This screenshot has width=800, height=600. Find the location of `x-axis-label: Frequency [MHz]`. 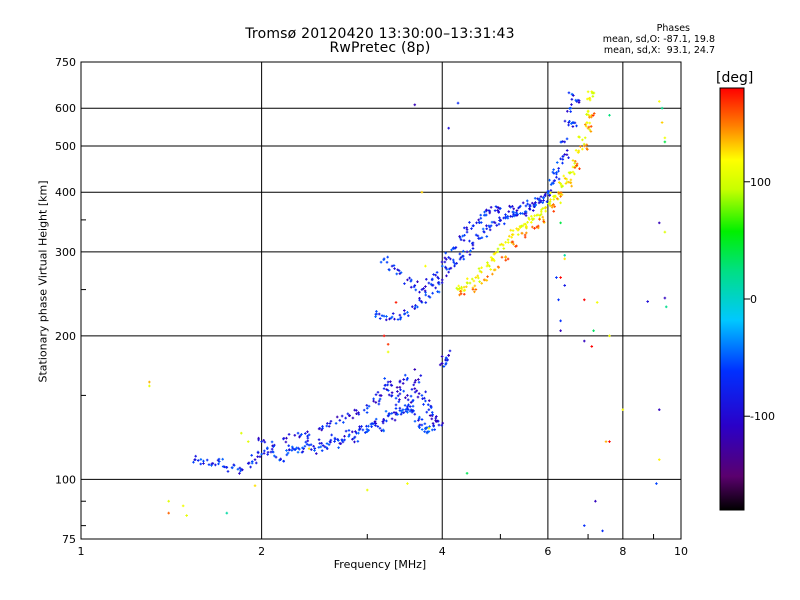

x-axis-label: Frequency [MHz] is located at coordinates (380, 564).